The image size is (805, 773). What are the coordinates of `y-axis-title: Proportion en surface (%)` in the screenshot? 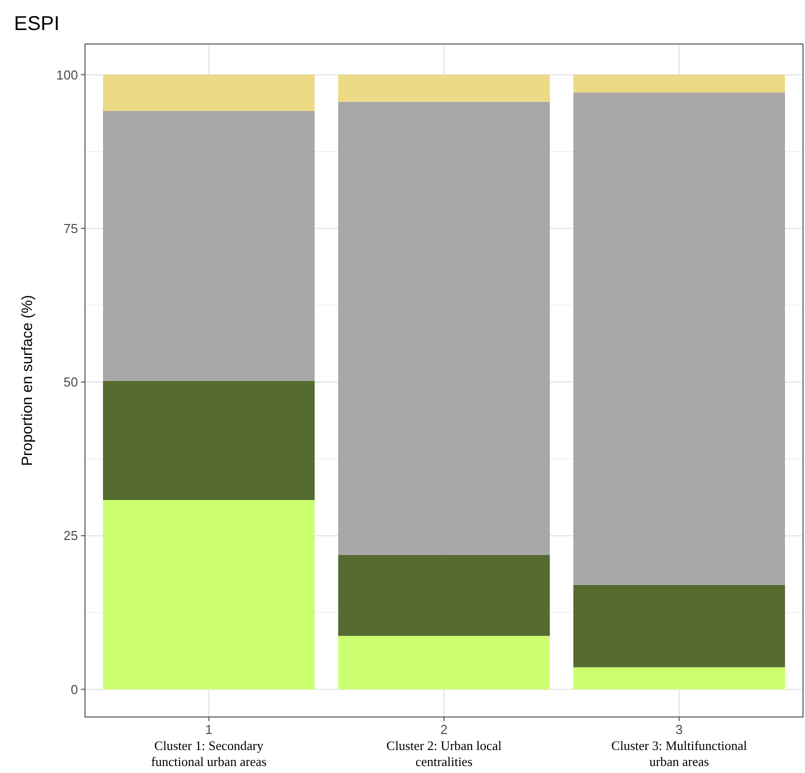 It's located at (27, 380).